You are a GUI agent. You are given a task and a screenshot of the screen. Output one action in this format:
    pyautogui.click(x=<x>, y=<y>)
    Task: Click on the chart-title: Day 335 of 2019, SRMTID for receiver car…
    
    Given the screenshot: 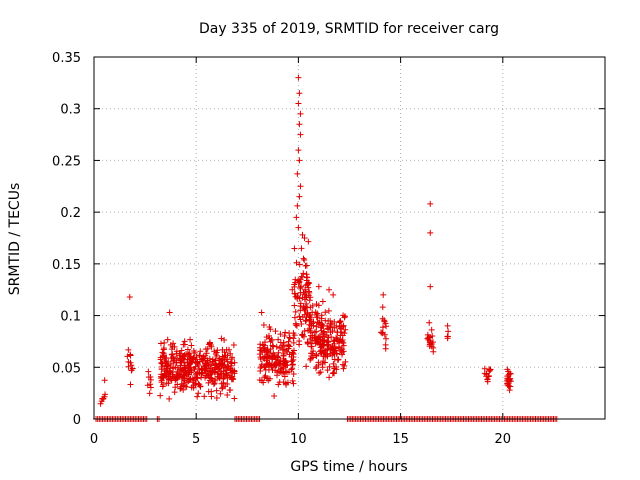 What is the action you would take?
    pyautogui.click(x=349, y=29)
    